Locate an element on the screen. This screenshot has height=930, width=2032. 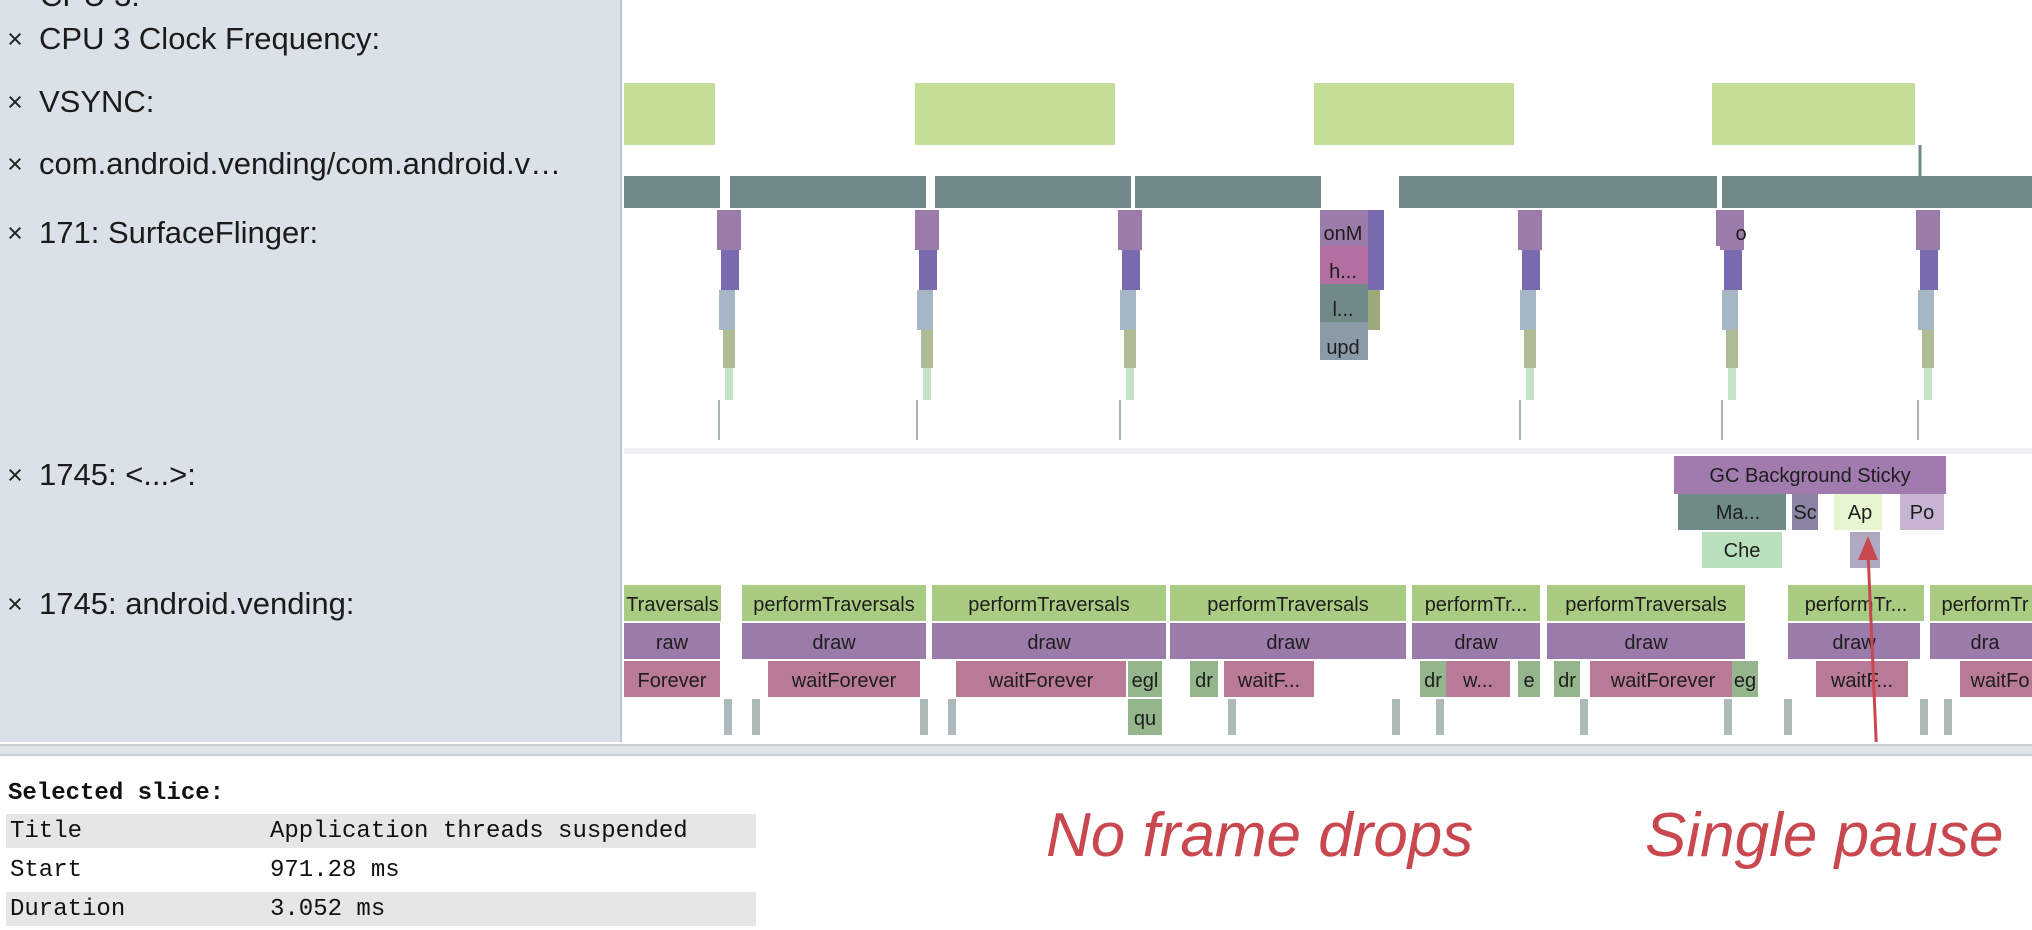
sf-slice-l is located at coordinates (1344, 303).